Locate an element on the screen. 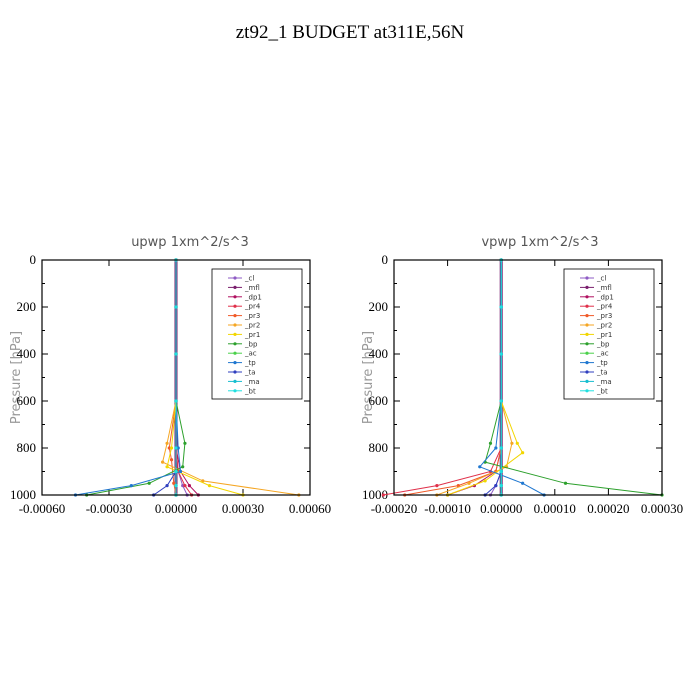 The height and width of the screenshot is (700, 700). legend-label: _pr2 is located at coordinates (604, 326).